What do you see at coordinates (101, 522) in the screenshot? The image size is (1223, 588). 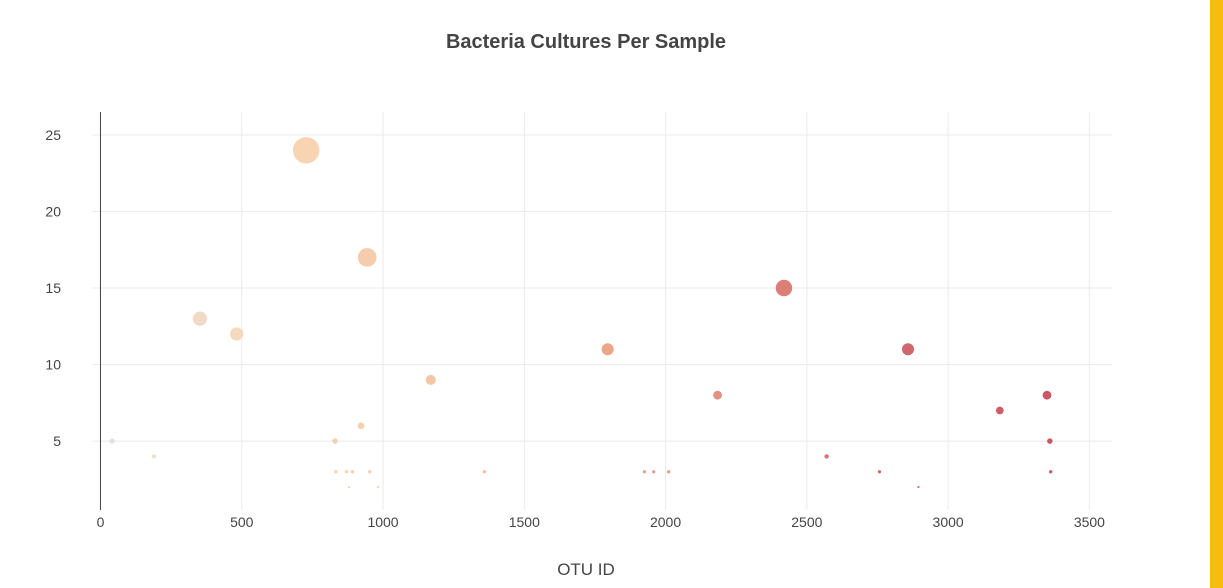 I see `x-tick-label: 0` at bounding box center [101, 522].